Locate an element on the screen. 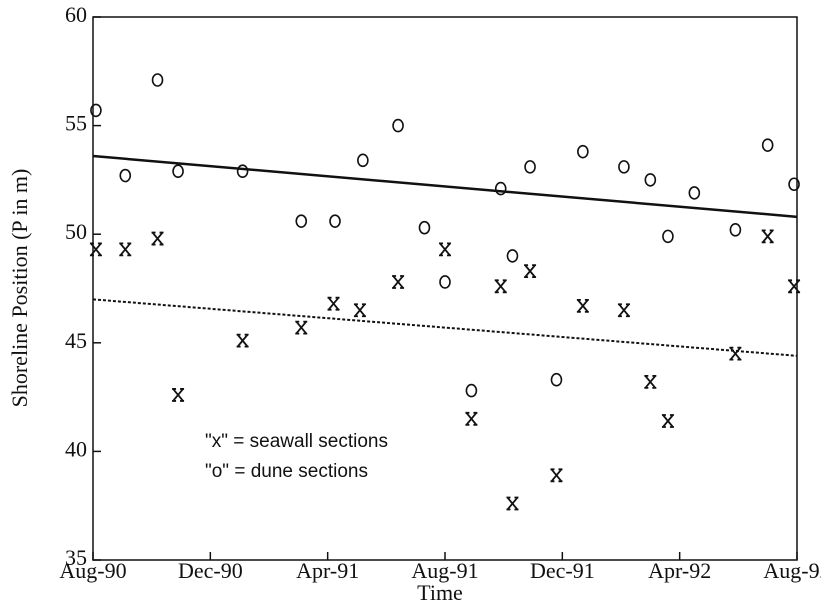  x-tick-label: Aug-90 is located at coordinates (92, 570).